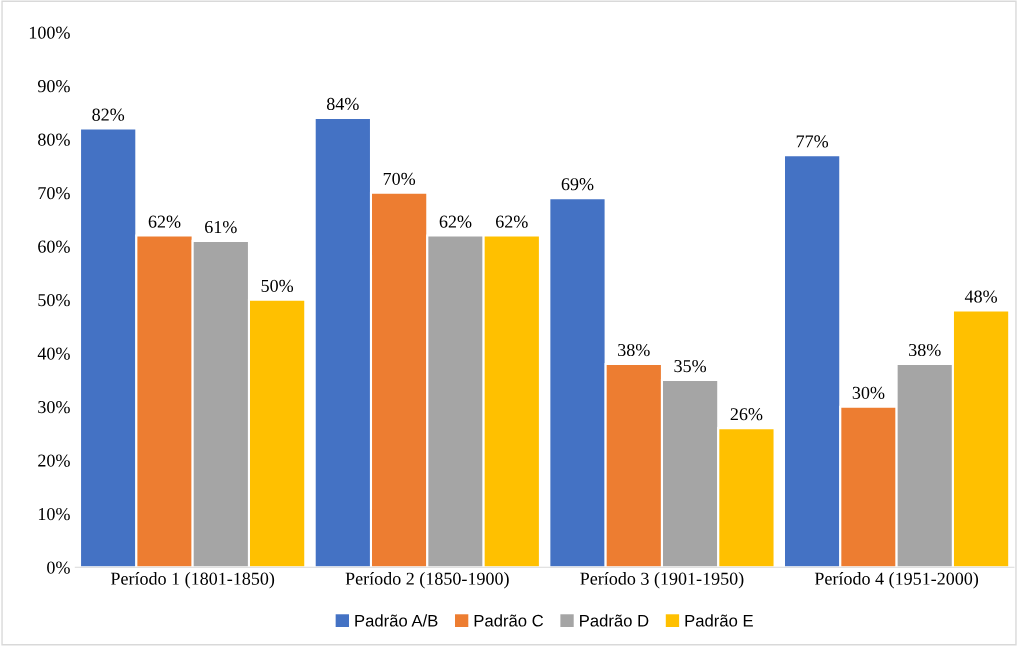 The width and height of the screenshot is (1018, 646). Describe the element at coordinates (719, 620) in the screenshot. I see `legend-label: Padrão E` at that location.